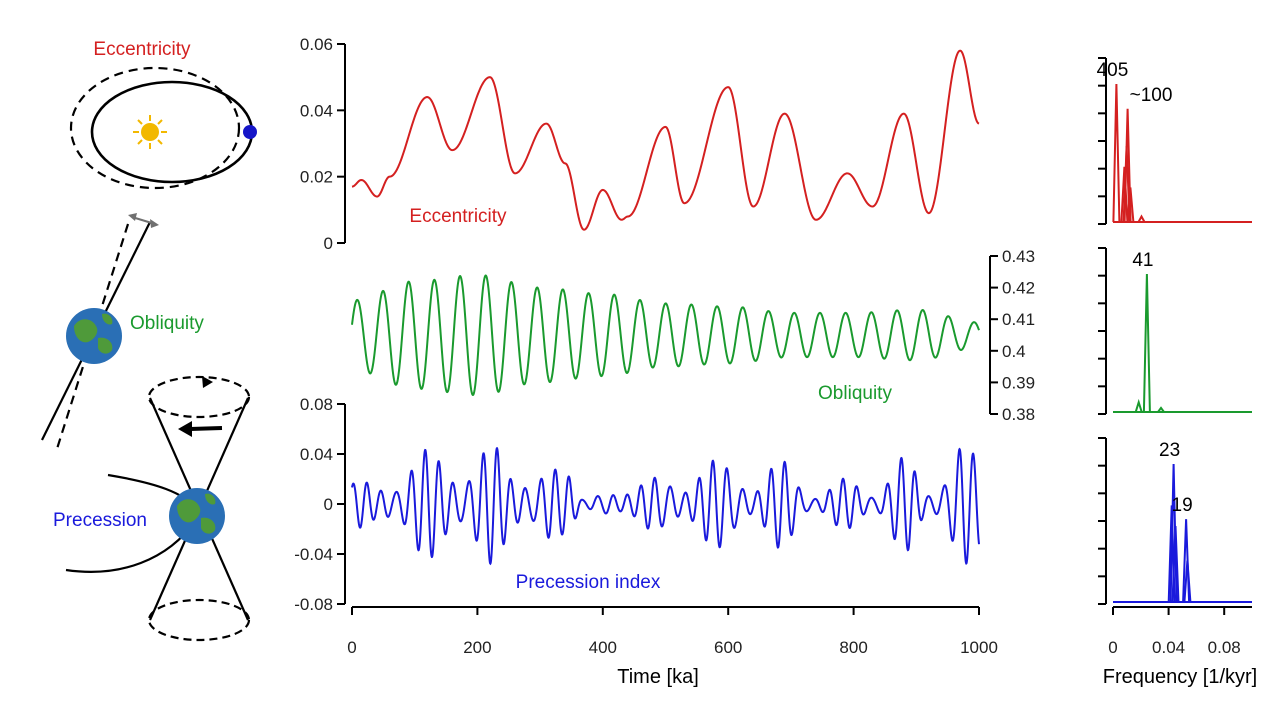  What do you see at coordinates (143, 220) in the screenshot?
I see `tilt-arrow-icon` at bounding box center [143, 220].